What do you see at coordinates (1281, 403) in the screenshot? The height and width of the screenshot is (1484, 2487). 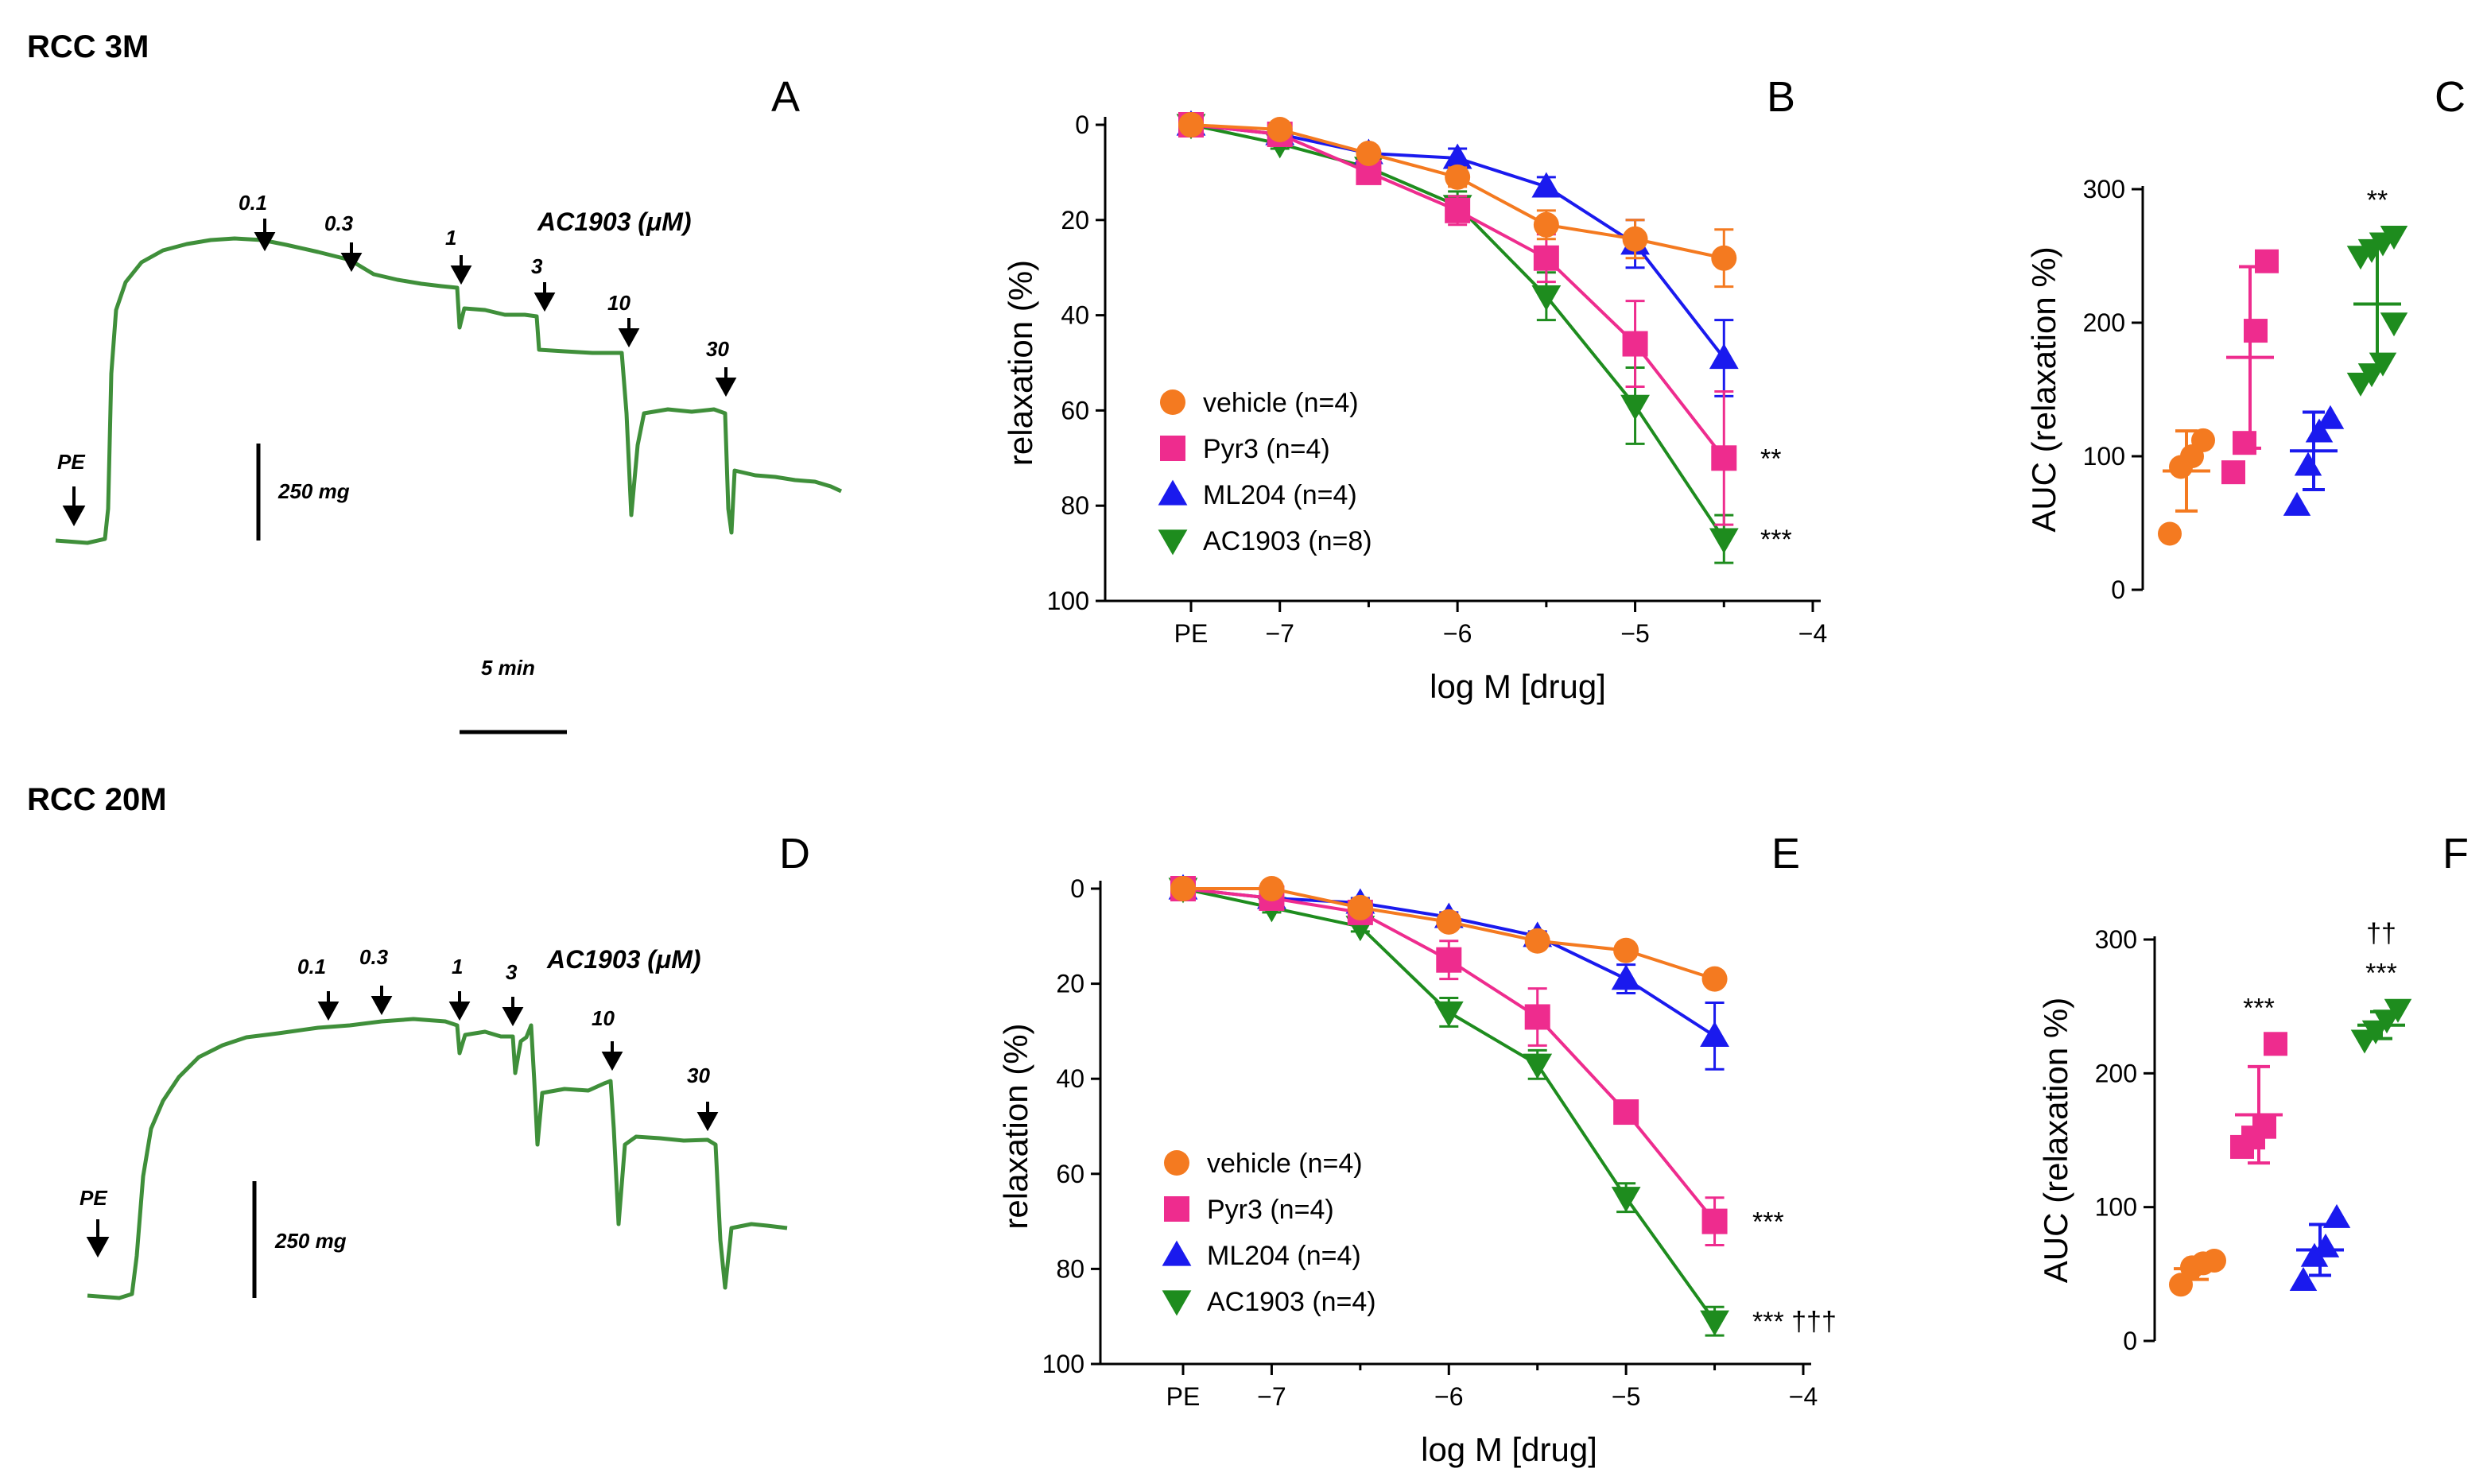 I see `legend-label: vehicle (n=4)` at bounding box center [1281, 403].